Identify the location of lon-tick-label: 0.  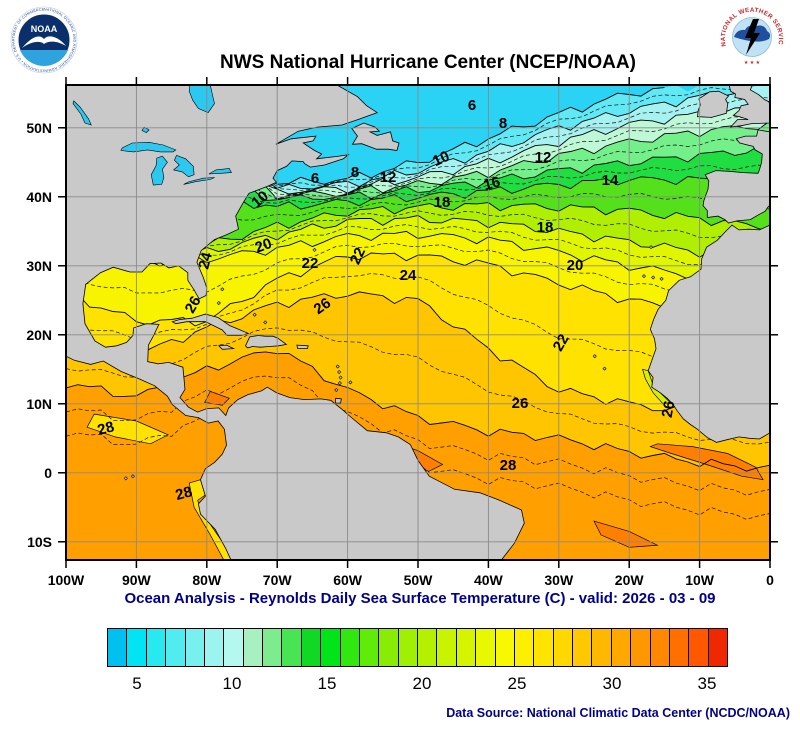
(770, 580).